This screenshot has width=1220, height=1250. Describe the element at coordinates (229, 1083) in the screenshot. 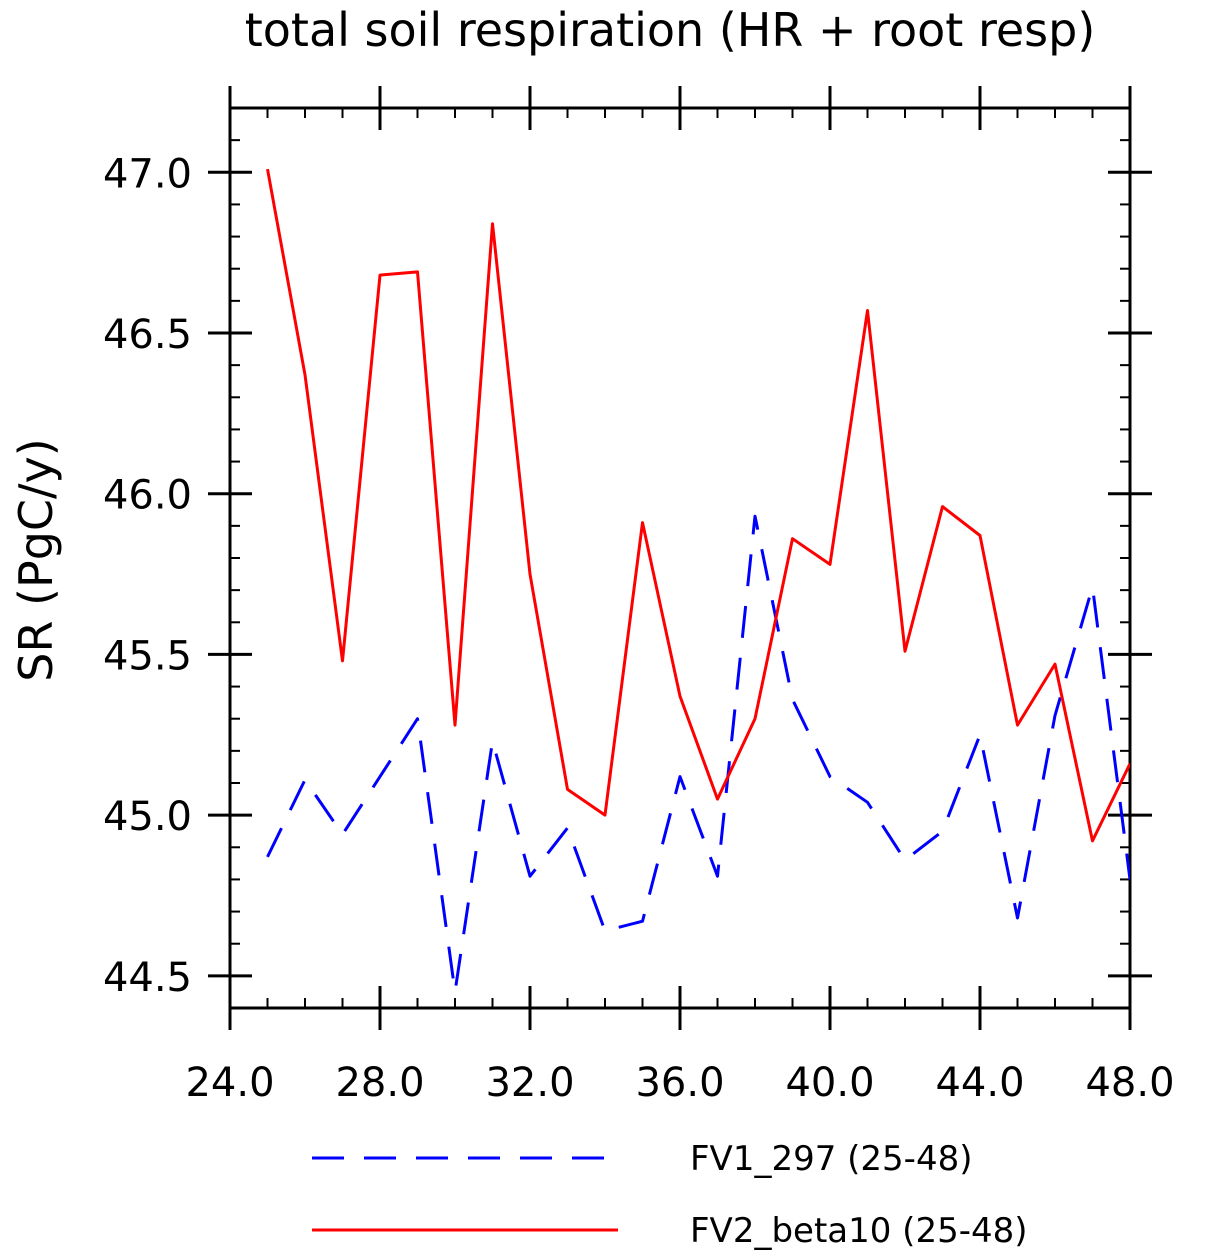

I see `x-tick-label: 24.0` at that location.